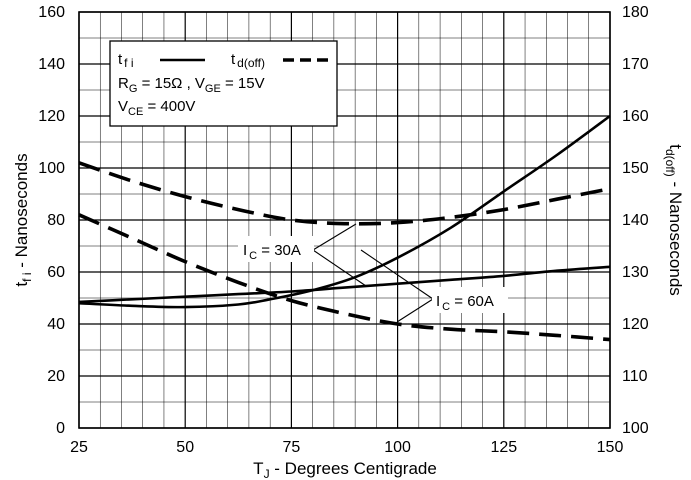  What do you see at coordinates (292, 447) in the screenshot?
I see `x-tick-label: 75` at bounding box center [292, 447].